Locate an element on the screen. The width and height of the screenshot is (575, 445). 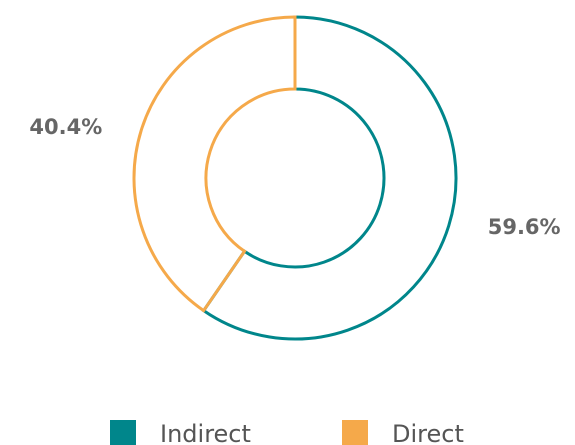
legend-label: Direct is located at coordinates (428, 432).